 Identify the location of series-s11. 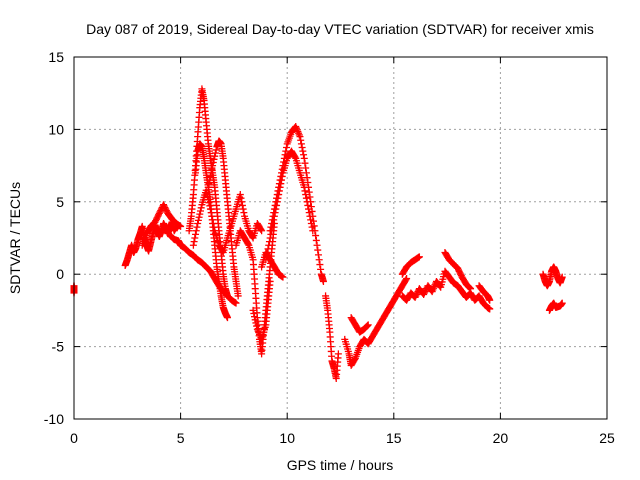
(446, 290).